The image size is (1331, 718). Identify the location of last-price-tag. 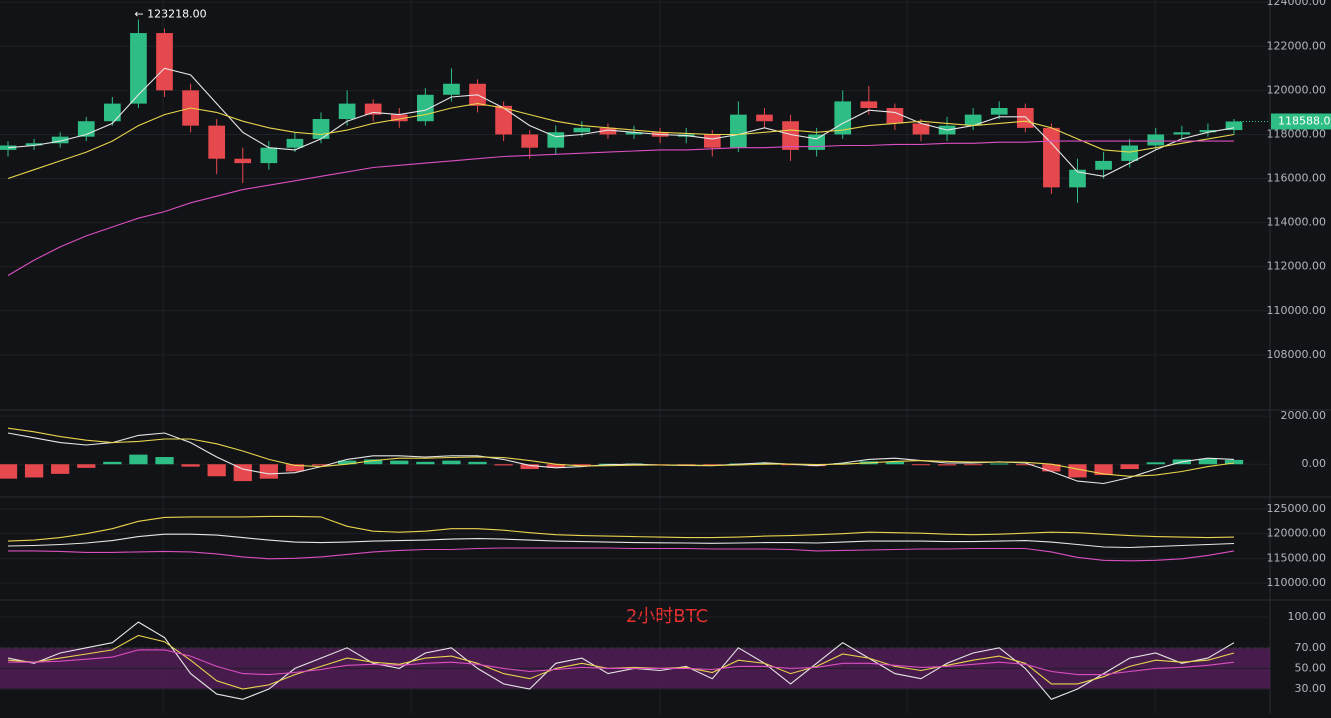
(1301, 121).